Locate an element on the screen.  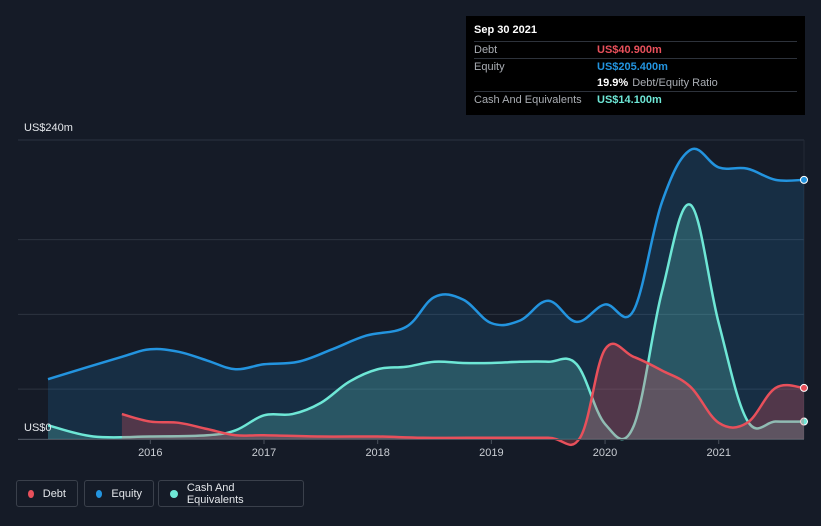
x-axis: 2016 2017 2018 2019 2020 2021 is located at coordinates (411, 449).